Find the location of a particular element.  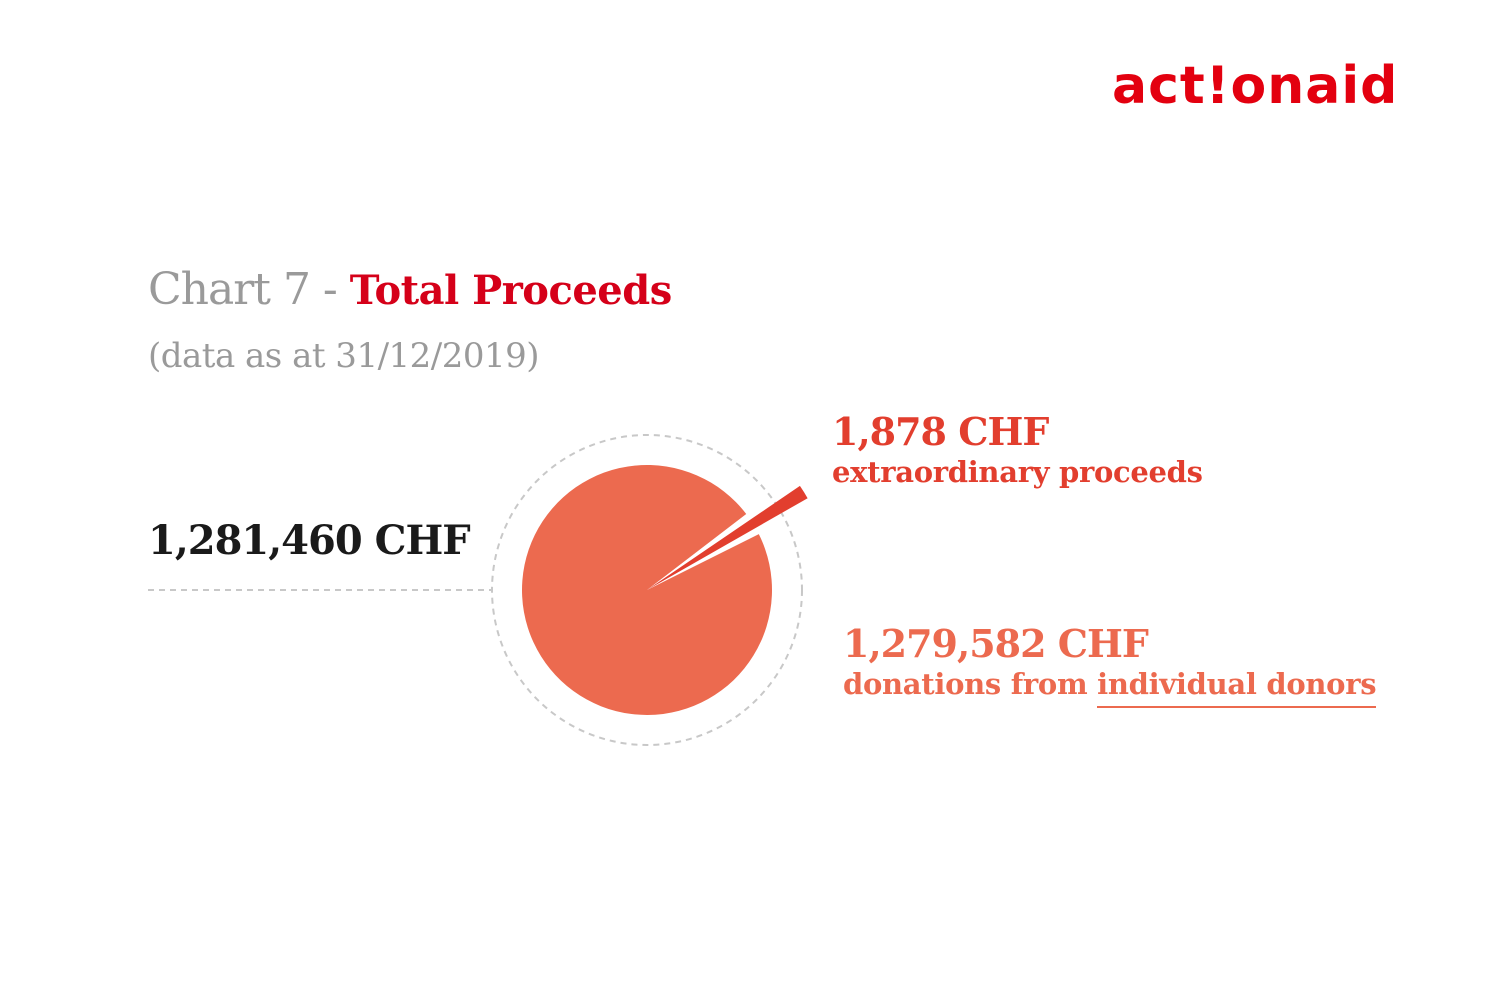

pie-slice-individual-donations is located at coordinates (646, 589).